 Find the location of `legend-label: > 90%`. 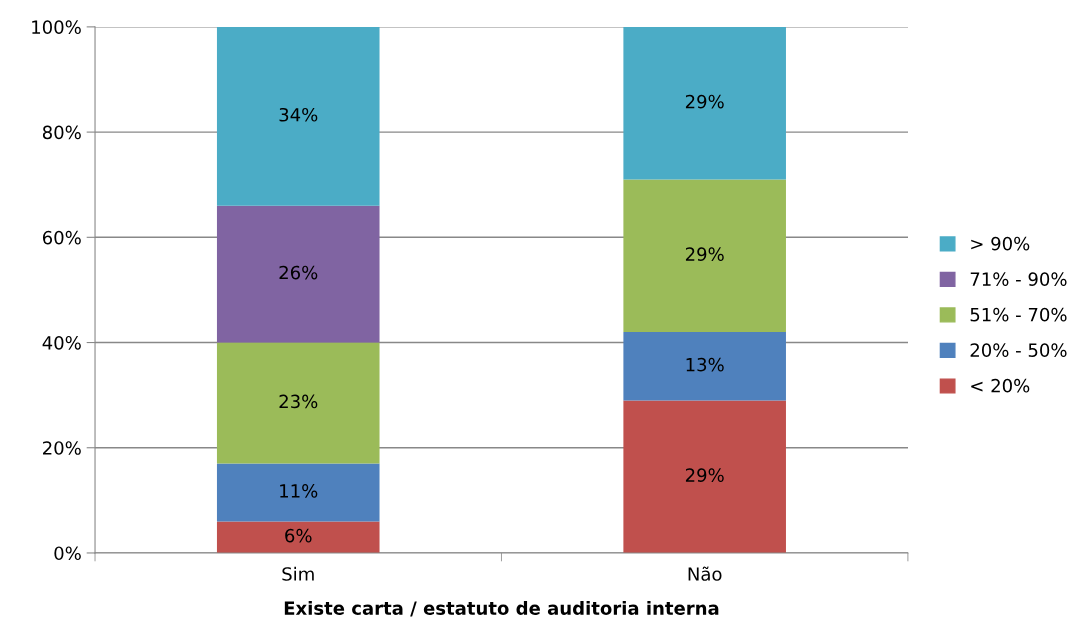

legend-label: > 90% is located at coordinates (1000, 243).